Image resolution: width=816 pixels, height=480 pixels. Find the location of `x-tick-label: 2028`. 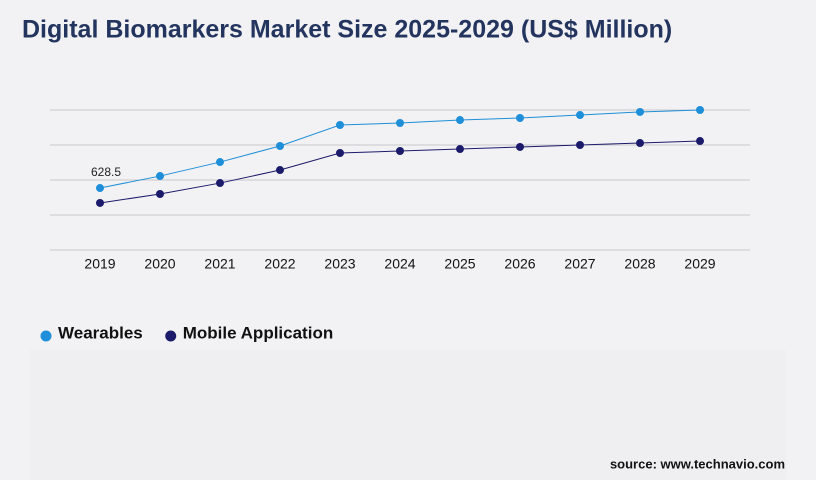

x-tick-label: 2028 is located at coordinates (639, 264).